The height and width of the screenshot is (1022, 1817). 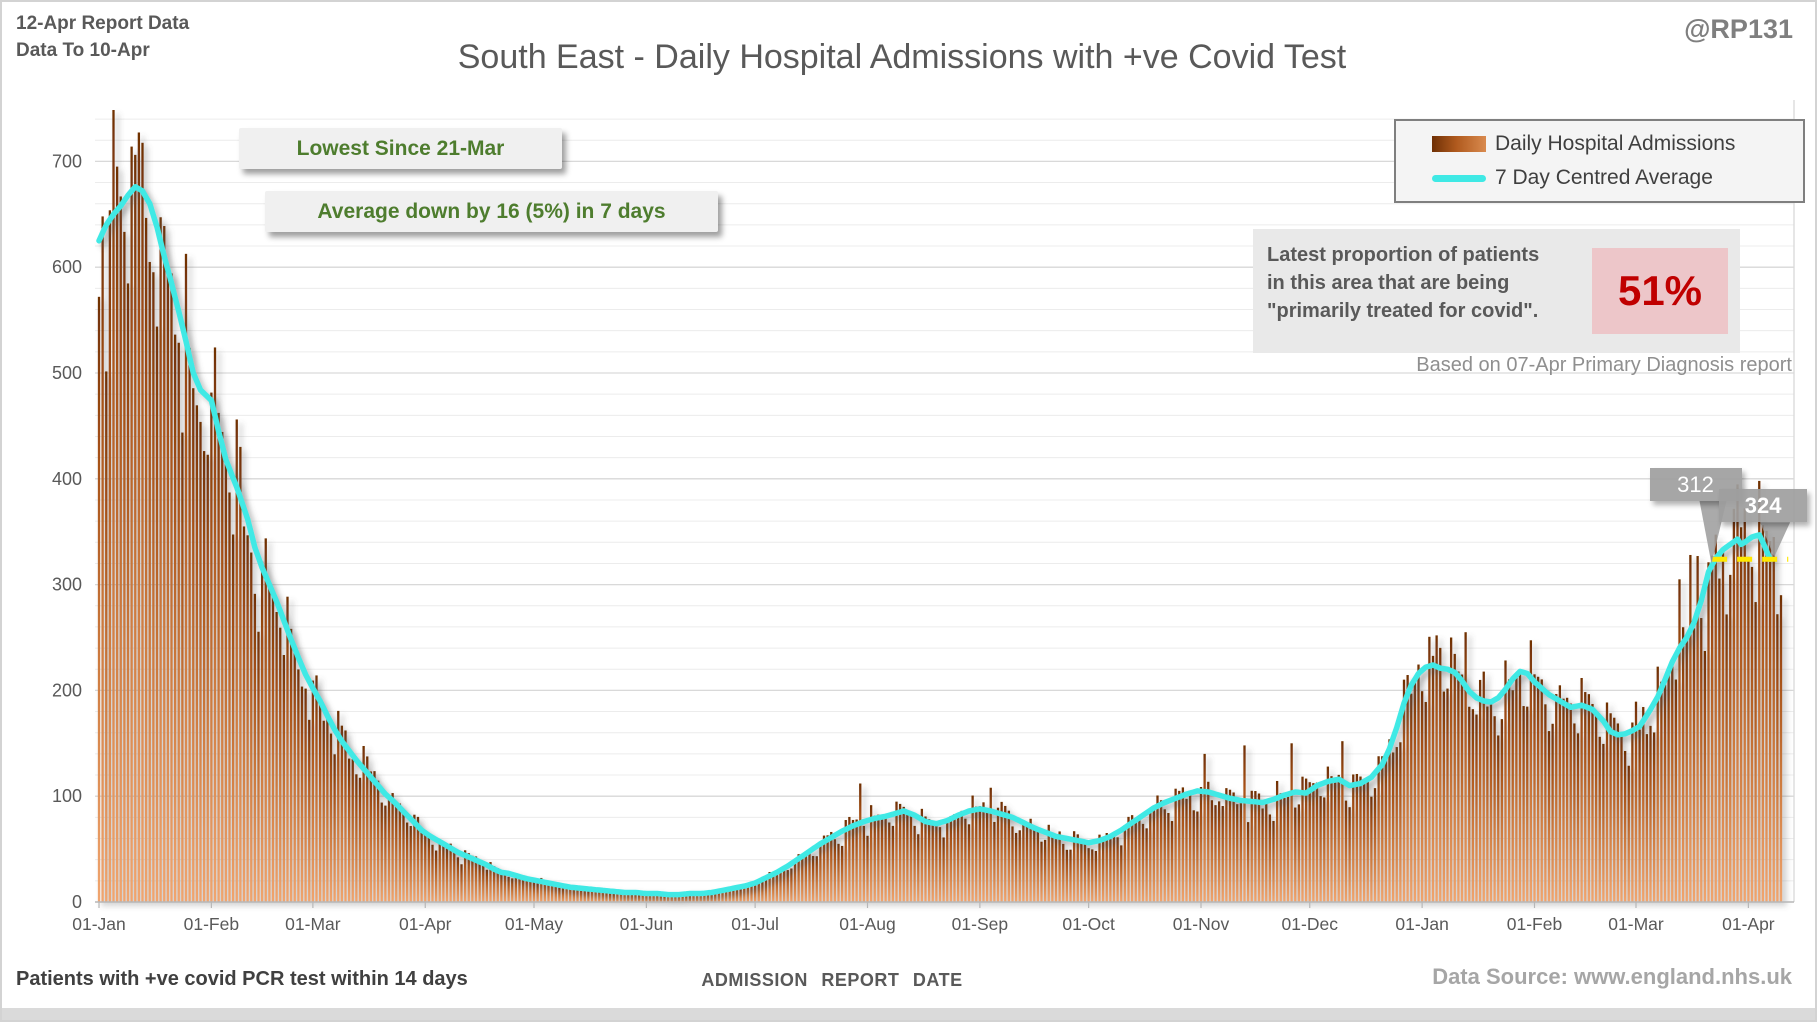 What do you see at coordinates (1738, 29) in the screenshot?
I see `author-watermark: @RP131` at bounding box center [1738, 29].